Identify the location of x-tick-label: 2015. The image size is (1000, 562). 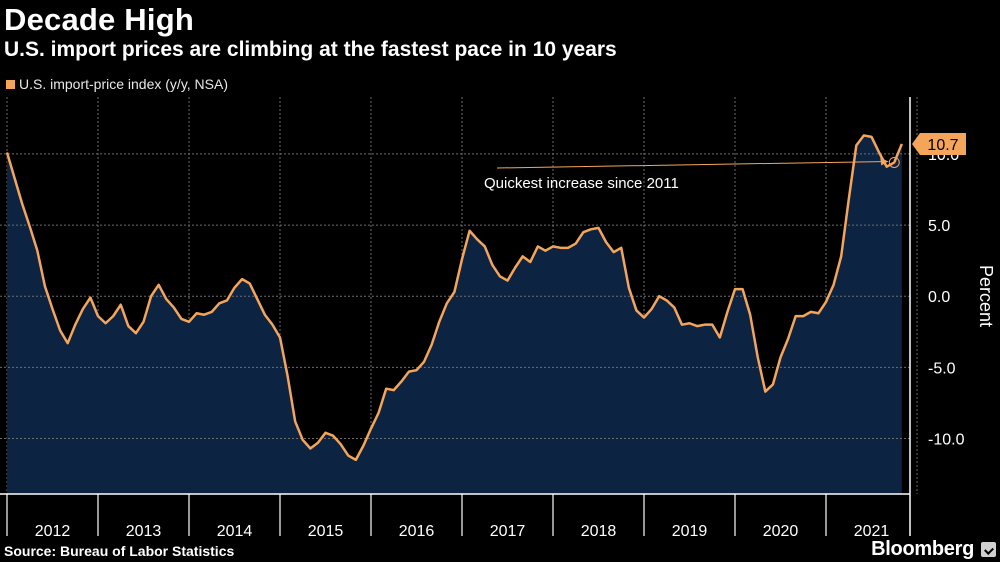
(326, 531).